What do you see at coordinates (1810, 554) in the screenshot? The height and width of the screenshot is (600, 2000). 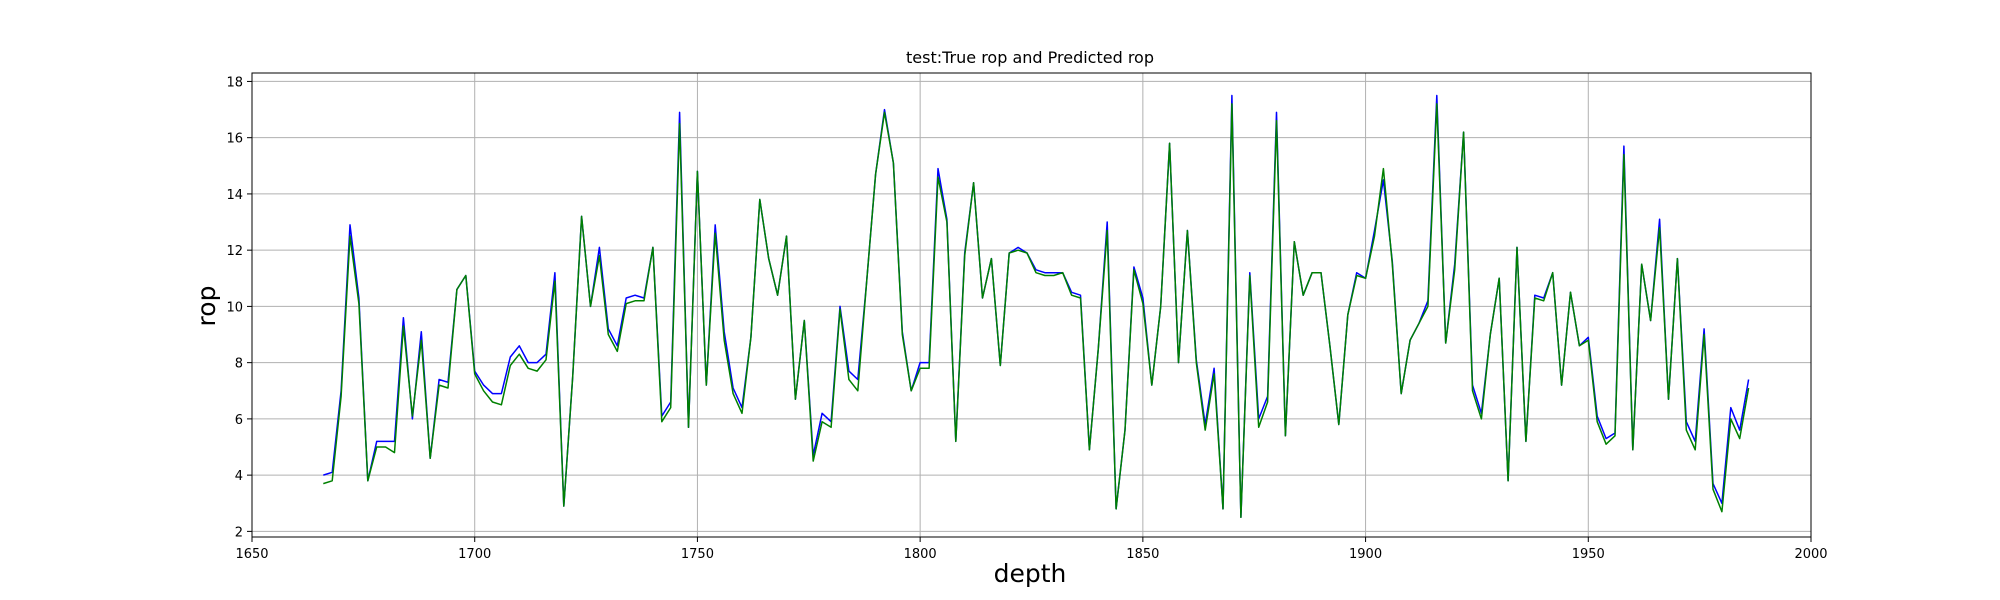 I see `x-tick-label: 2000` at bounding box center [1810, 554].